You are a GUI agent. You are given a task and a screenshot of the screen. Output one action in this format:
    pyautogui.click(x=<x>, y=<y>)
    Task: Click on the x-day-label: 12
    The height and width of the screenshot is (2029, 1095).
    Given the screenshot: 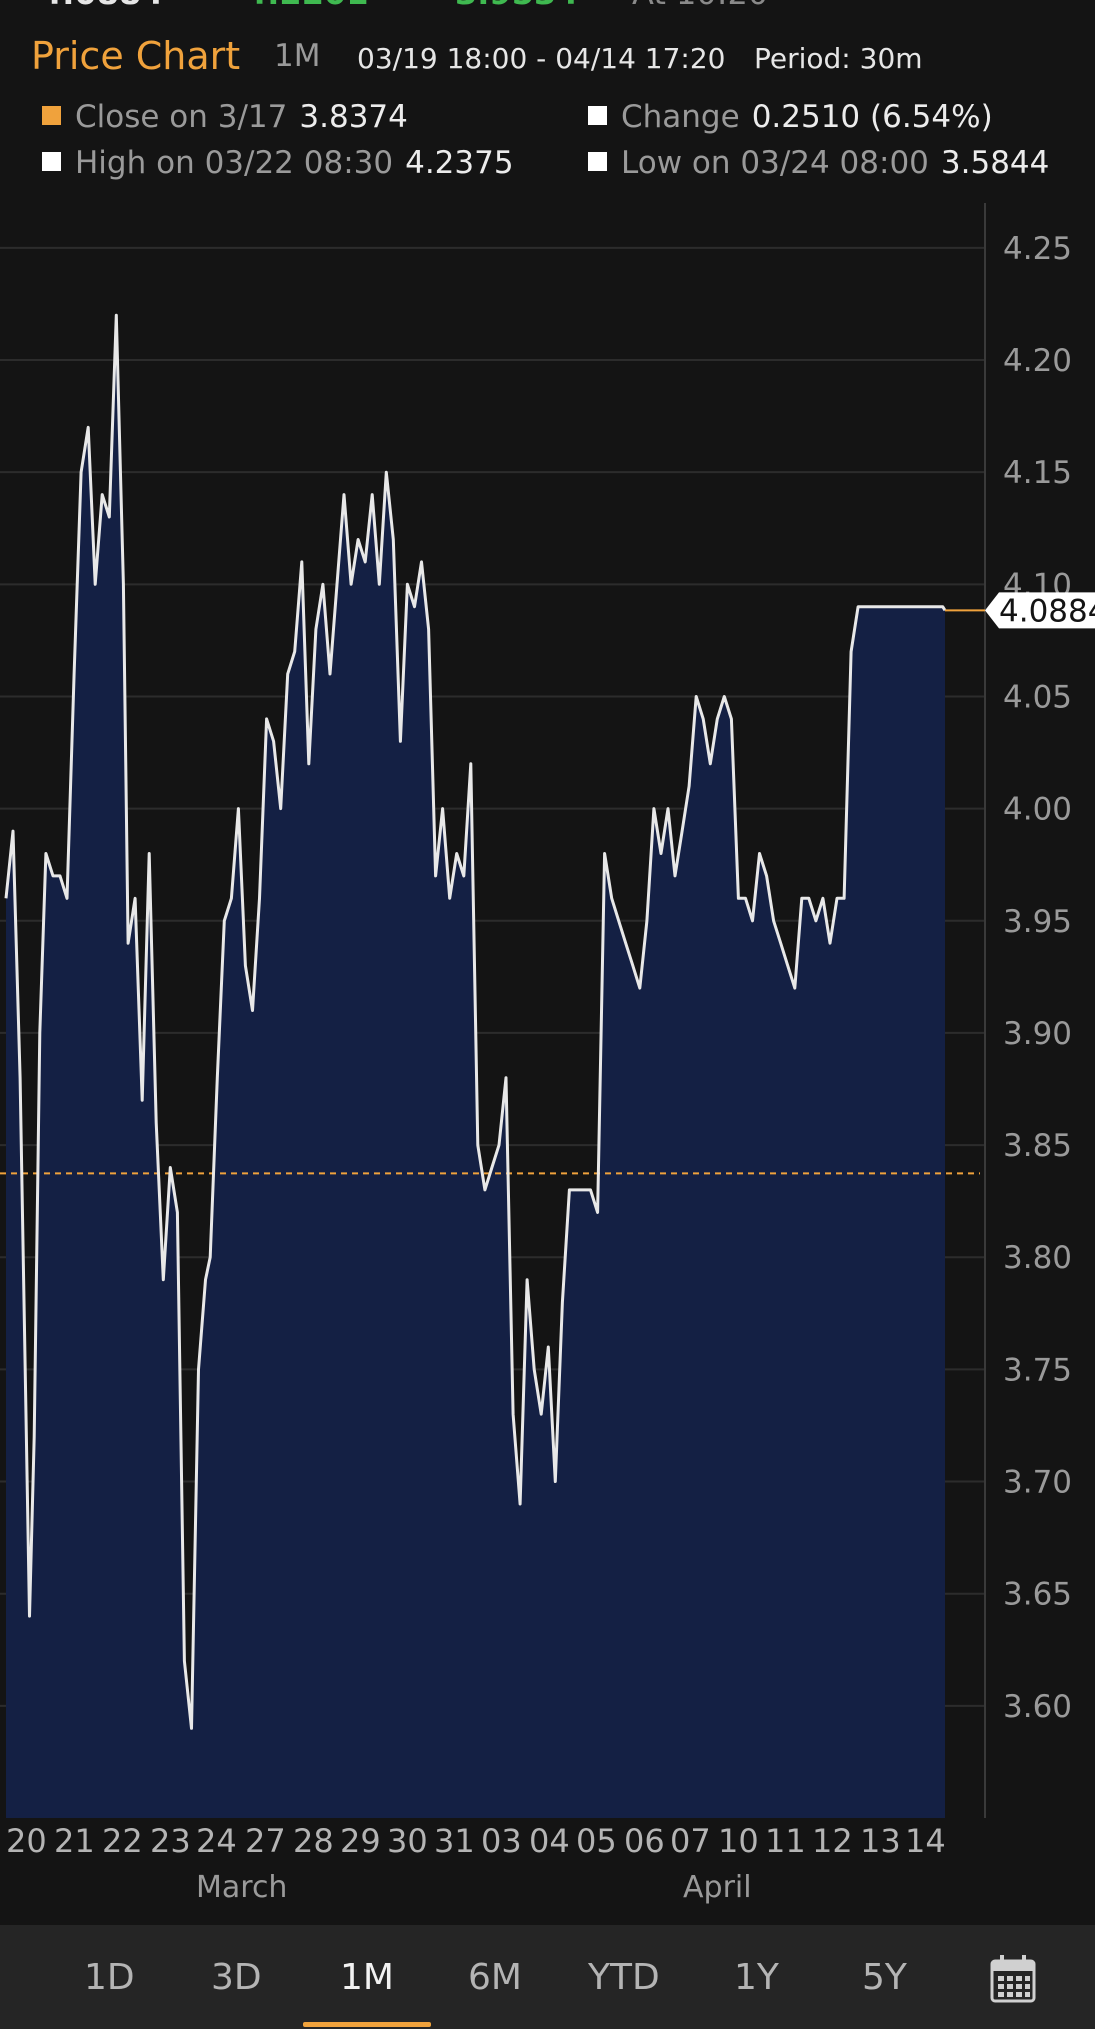 What is the action you would take?
    pyautogui.click(x=832, y=1841)
    